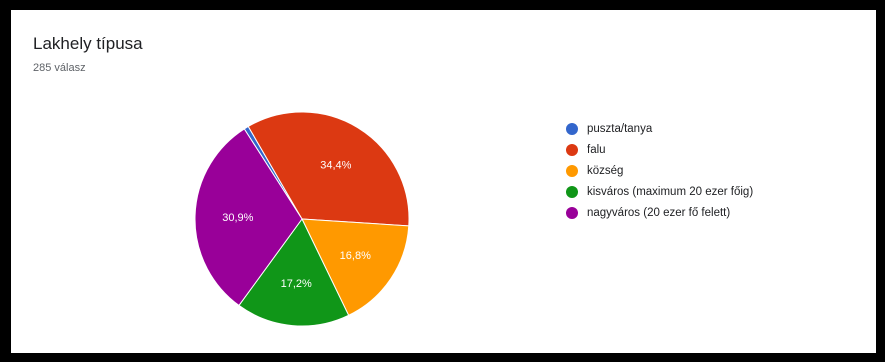 The height and width of the screenshot is (362, 885). I want to click on legend-label: puszta/tanya, so click(620, 128).